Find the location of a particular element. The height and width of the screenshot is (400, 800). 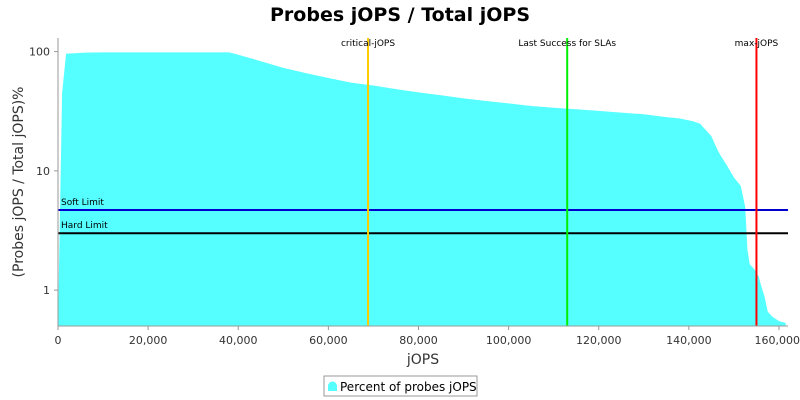

legend-swatch-icon is located at coordinates (332, 386).